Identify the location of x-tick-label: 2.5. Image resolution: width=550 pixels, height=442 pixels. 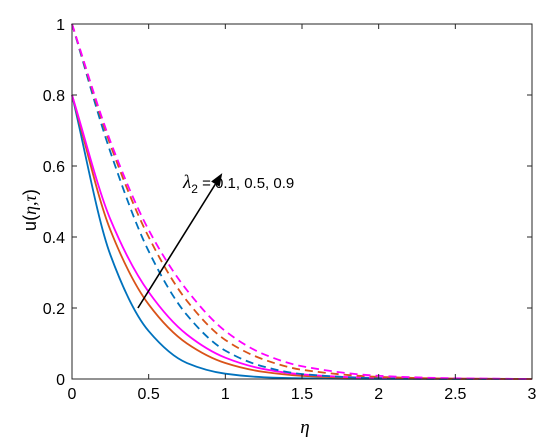
(455, 394).